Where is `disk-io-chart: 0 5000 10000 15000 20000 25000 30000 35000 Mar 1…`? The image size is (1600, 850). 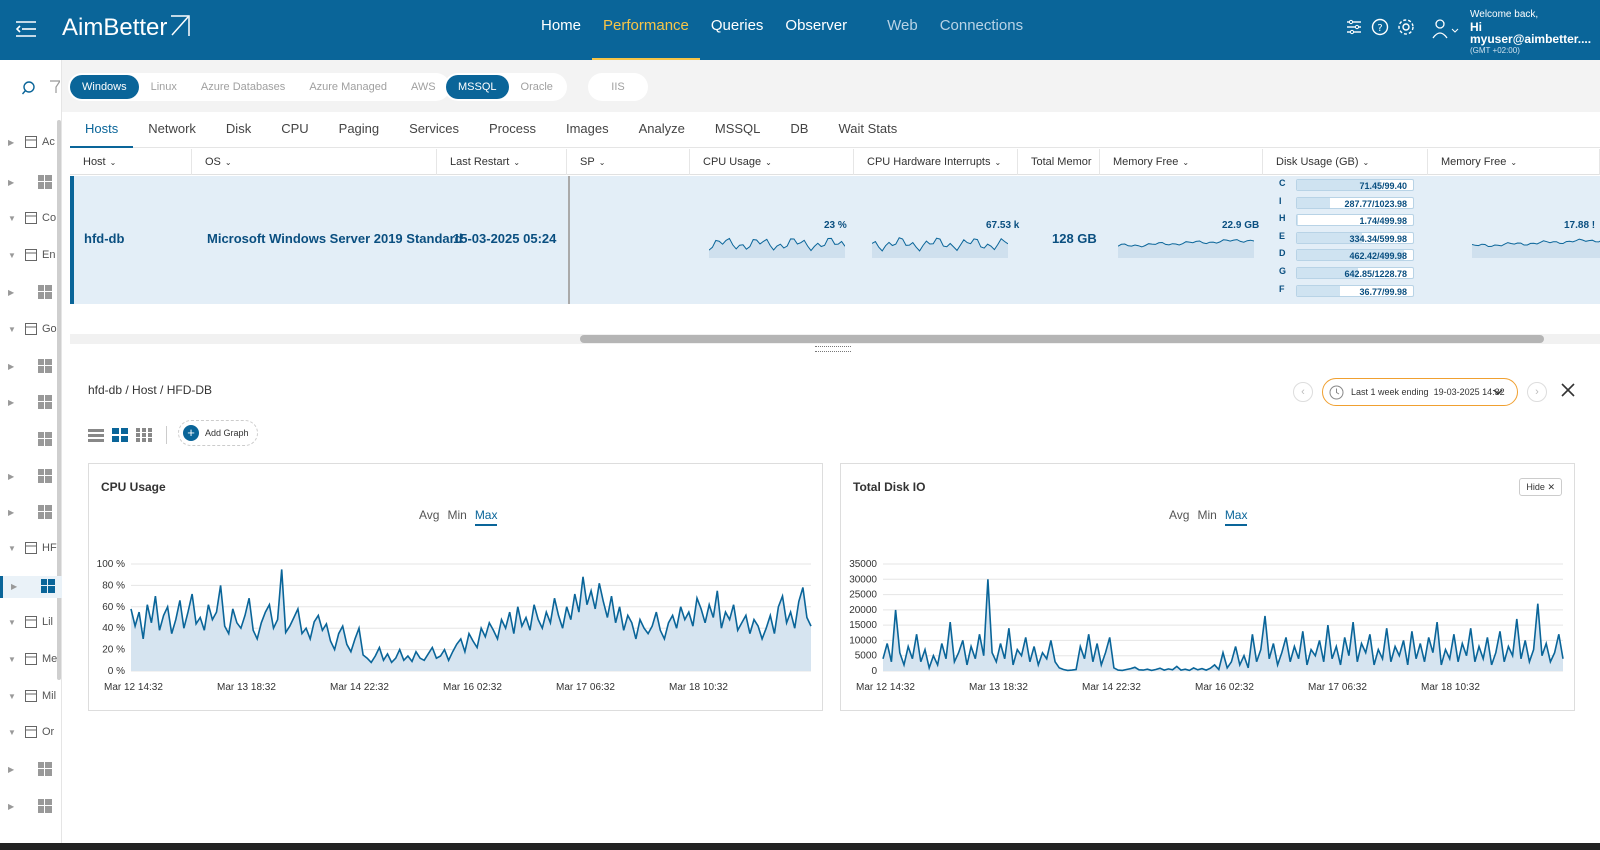 disk-io-chart: 0 5000 10000 15000 20000 25000 30000 35000 Mar 1… is located at coordinates (1207, 629).